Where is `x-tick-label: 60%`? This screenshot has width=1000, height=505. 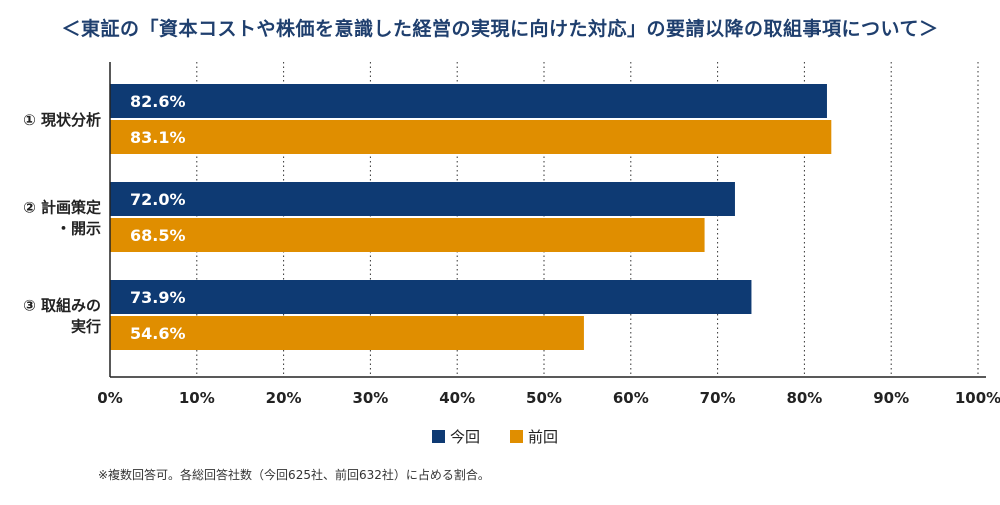
x-tick-label: 60% is located at coordinates (631, 398).